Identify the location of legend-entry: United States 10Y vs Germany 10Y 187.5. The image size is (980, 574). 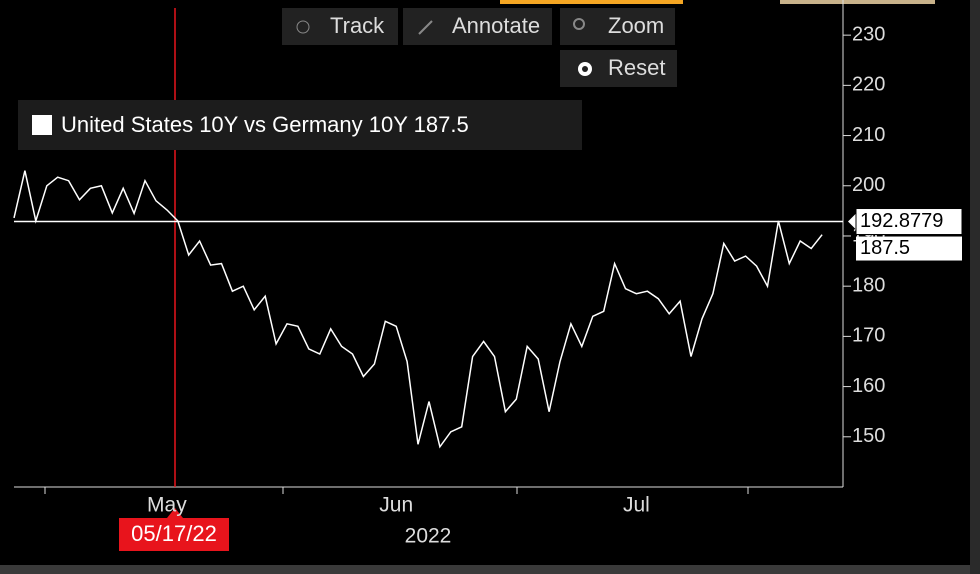
(265, 124).